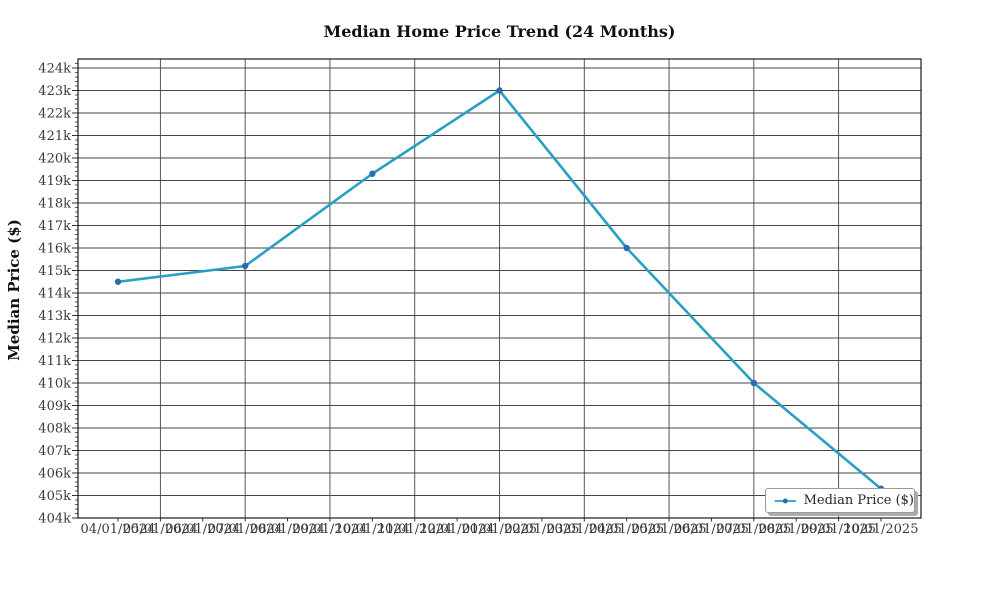  I want to click on y-tick-label: 413k, so click(54, 316).